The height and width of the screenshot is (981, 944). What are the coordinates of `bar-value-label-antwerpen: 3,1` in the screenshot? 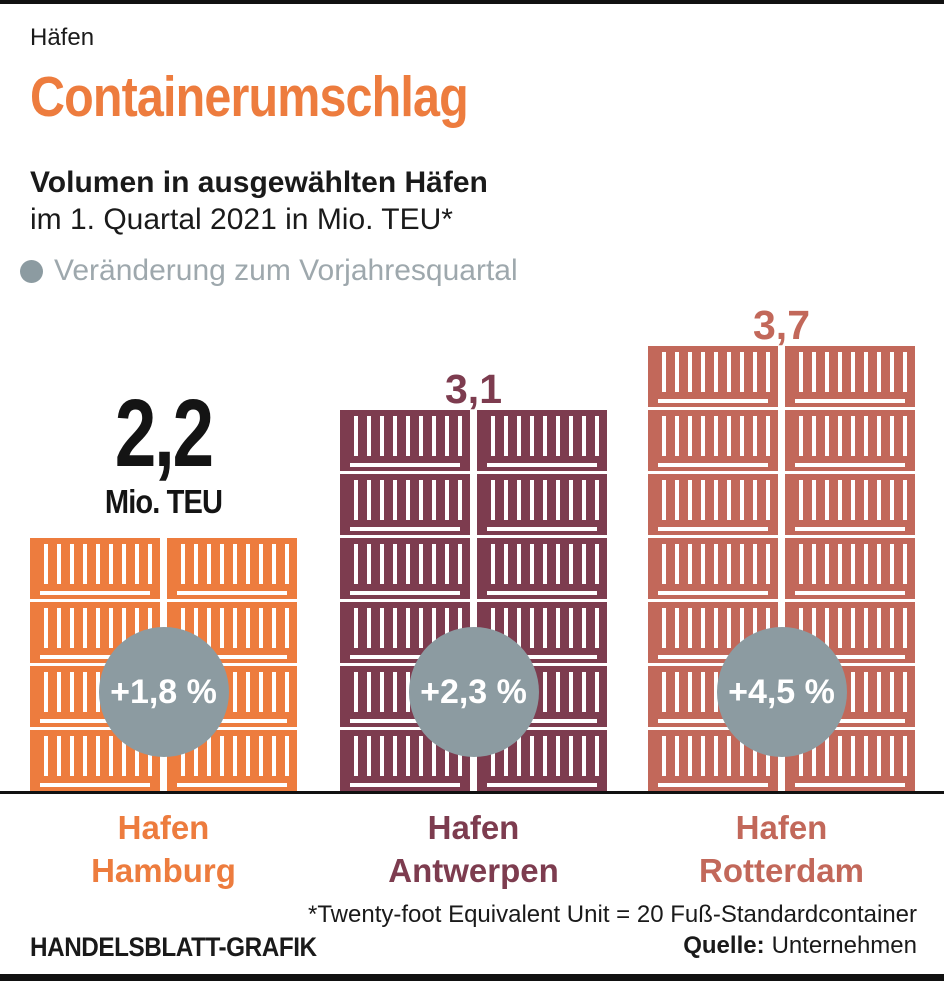 It's located at (473, 389).